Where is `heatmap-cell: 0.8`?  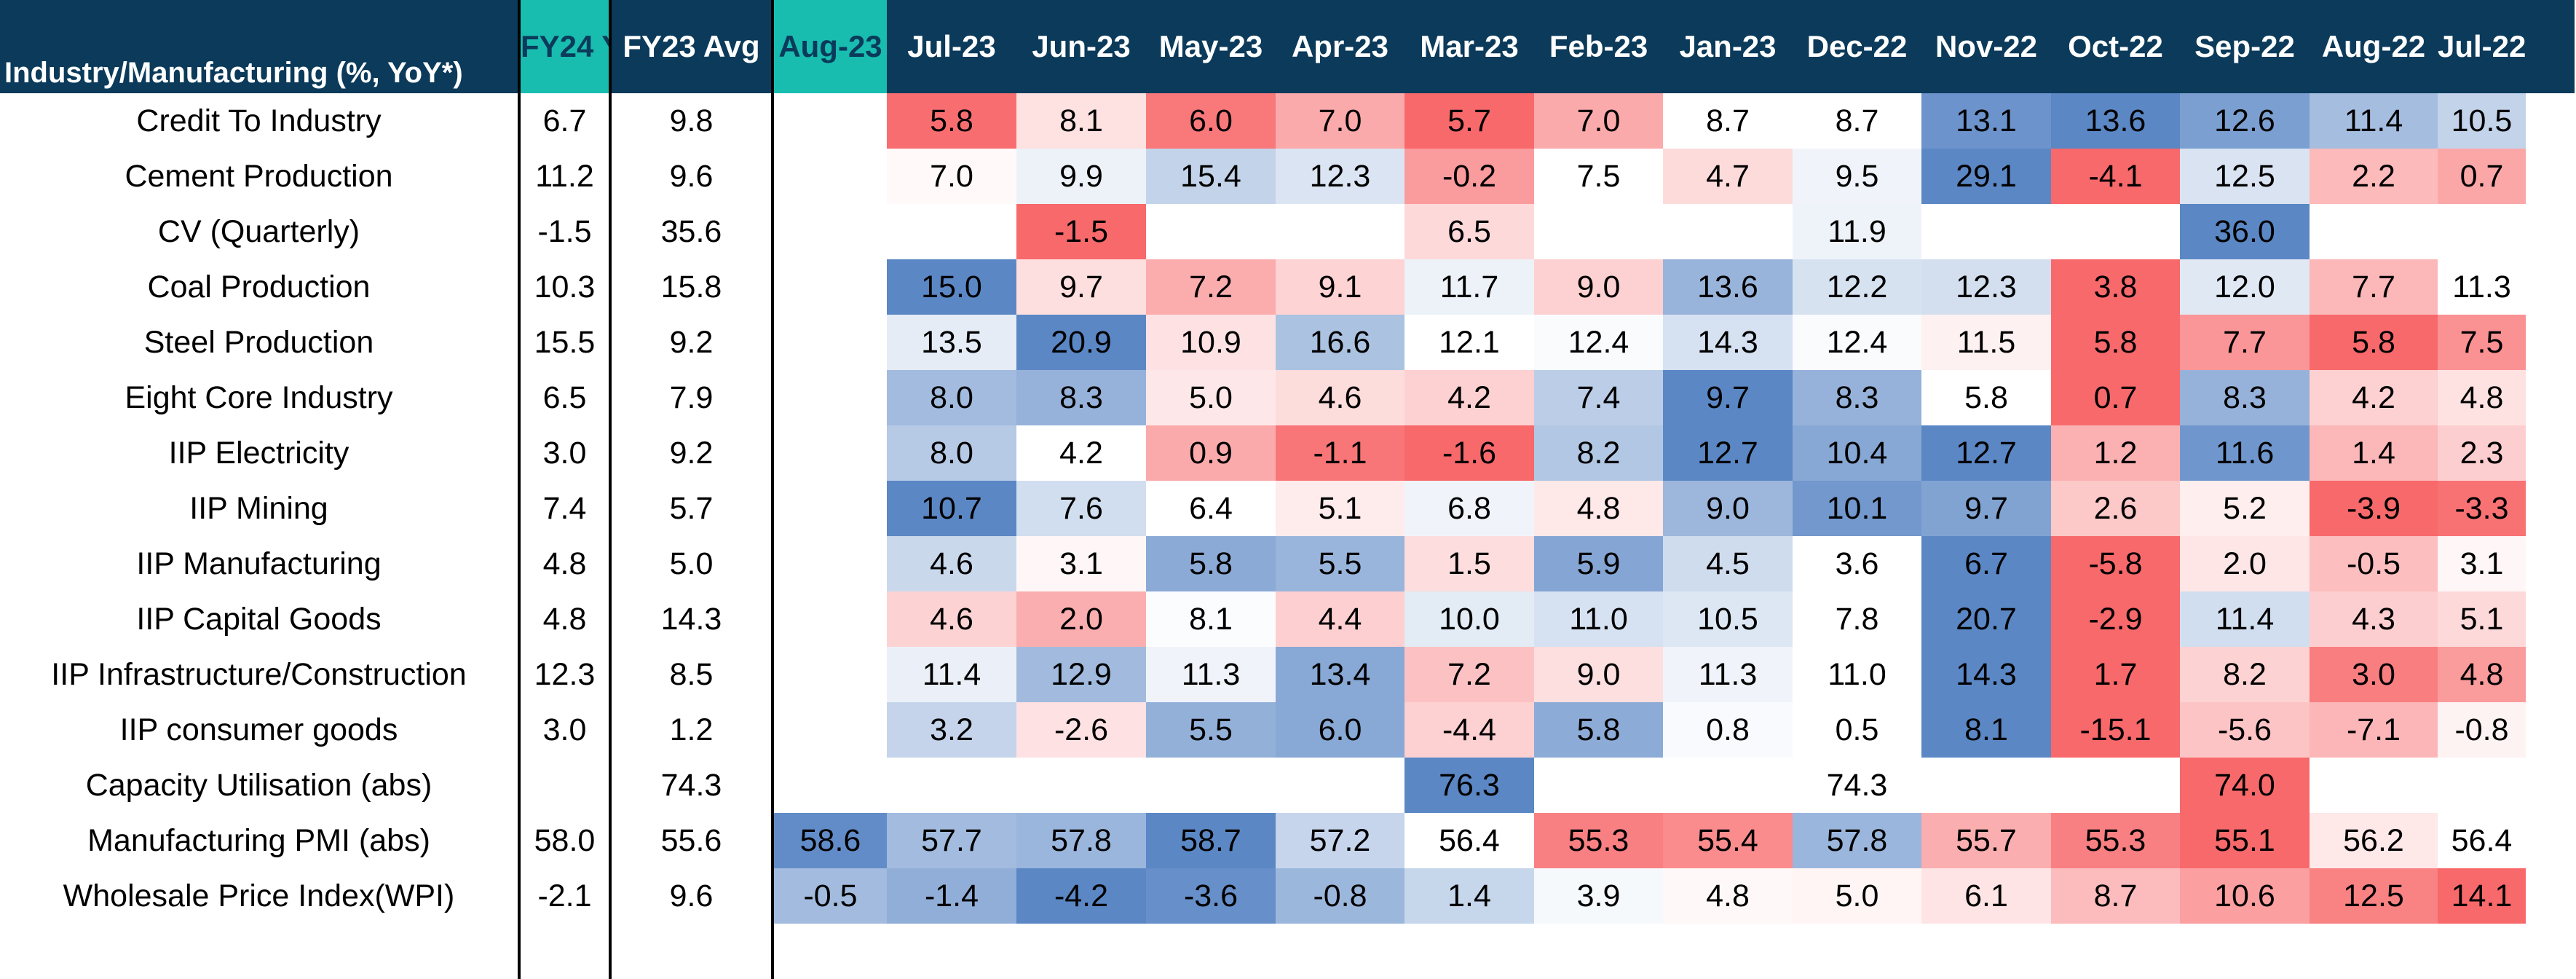 heatmap-cell: 0.8 is located at coordinates (1728, 730).